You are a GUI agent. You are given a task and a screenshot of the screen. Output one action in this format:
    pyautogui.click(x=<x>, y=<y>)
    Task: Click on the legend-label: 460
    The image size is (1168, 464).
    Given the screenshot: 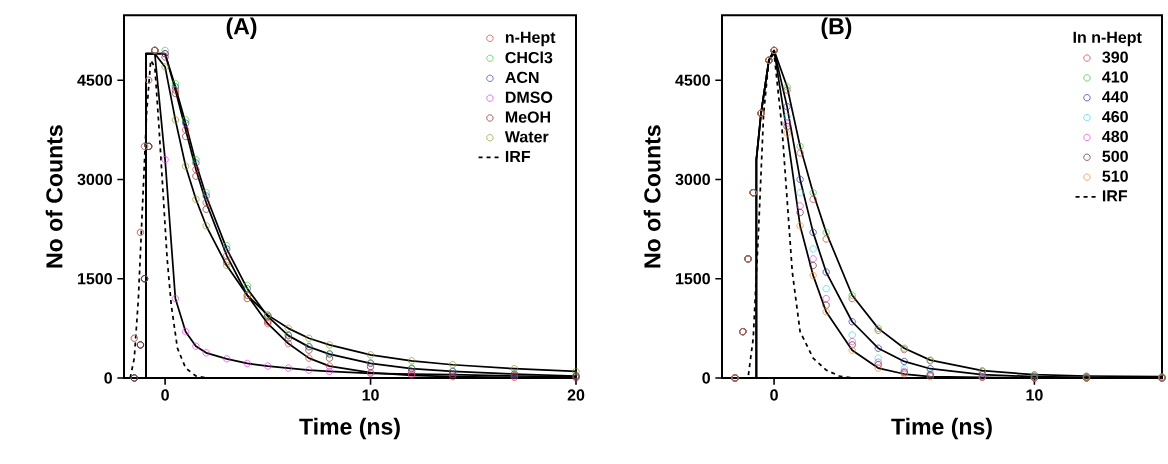 What is the action you would take?
    pyautogui.click(x=1115, y=117)
    